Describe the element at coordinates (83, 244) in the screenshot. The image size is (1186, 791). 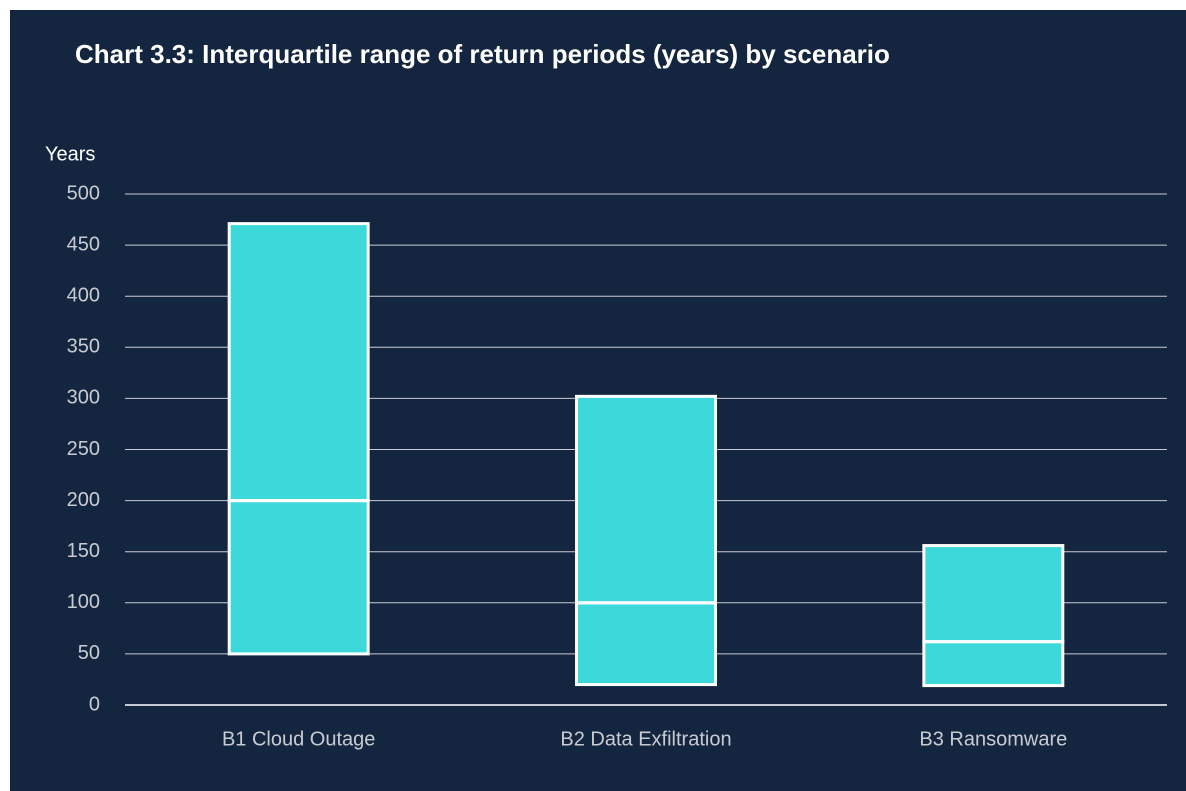
I see `y-tick-label: 450` at that location.